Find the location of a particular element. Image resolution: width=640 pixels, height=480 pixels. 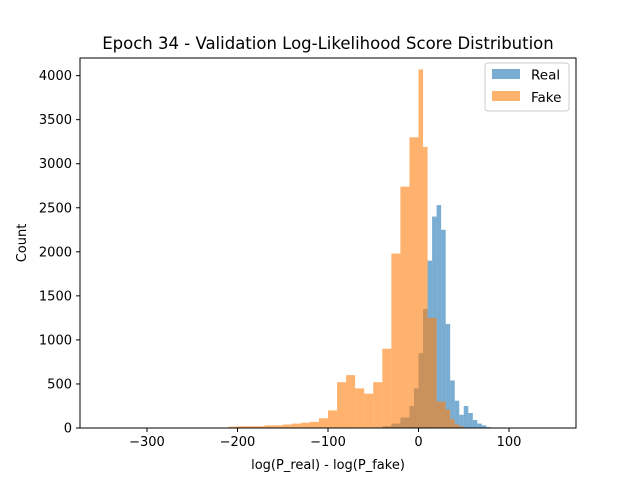

y-tick-label-5: 2500 is located at coordinates (55, 208).